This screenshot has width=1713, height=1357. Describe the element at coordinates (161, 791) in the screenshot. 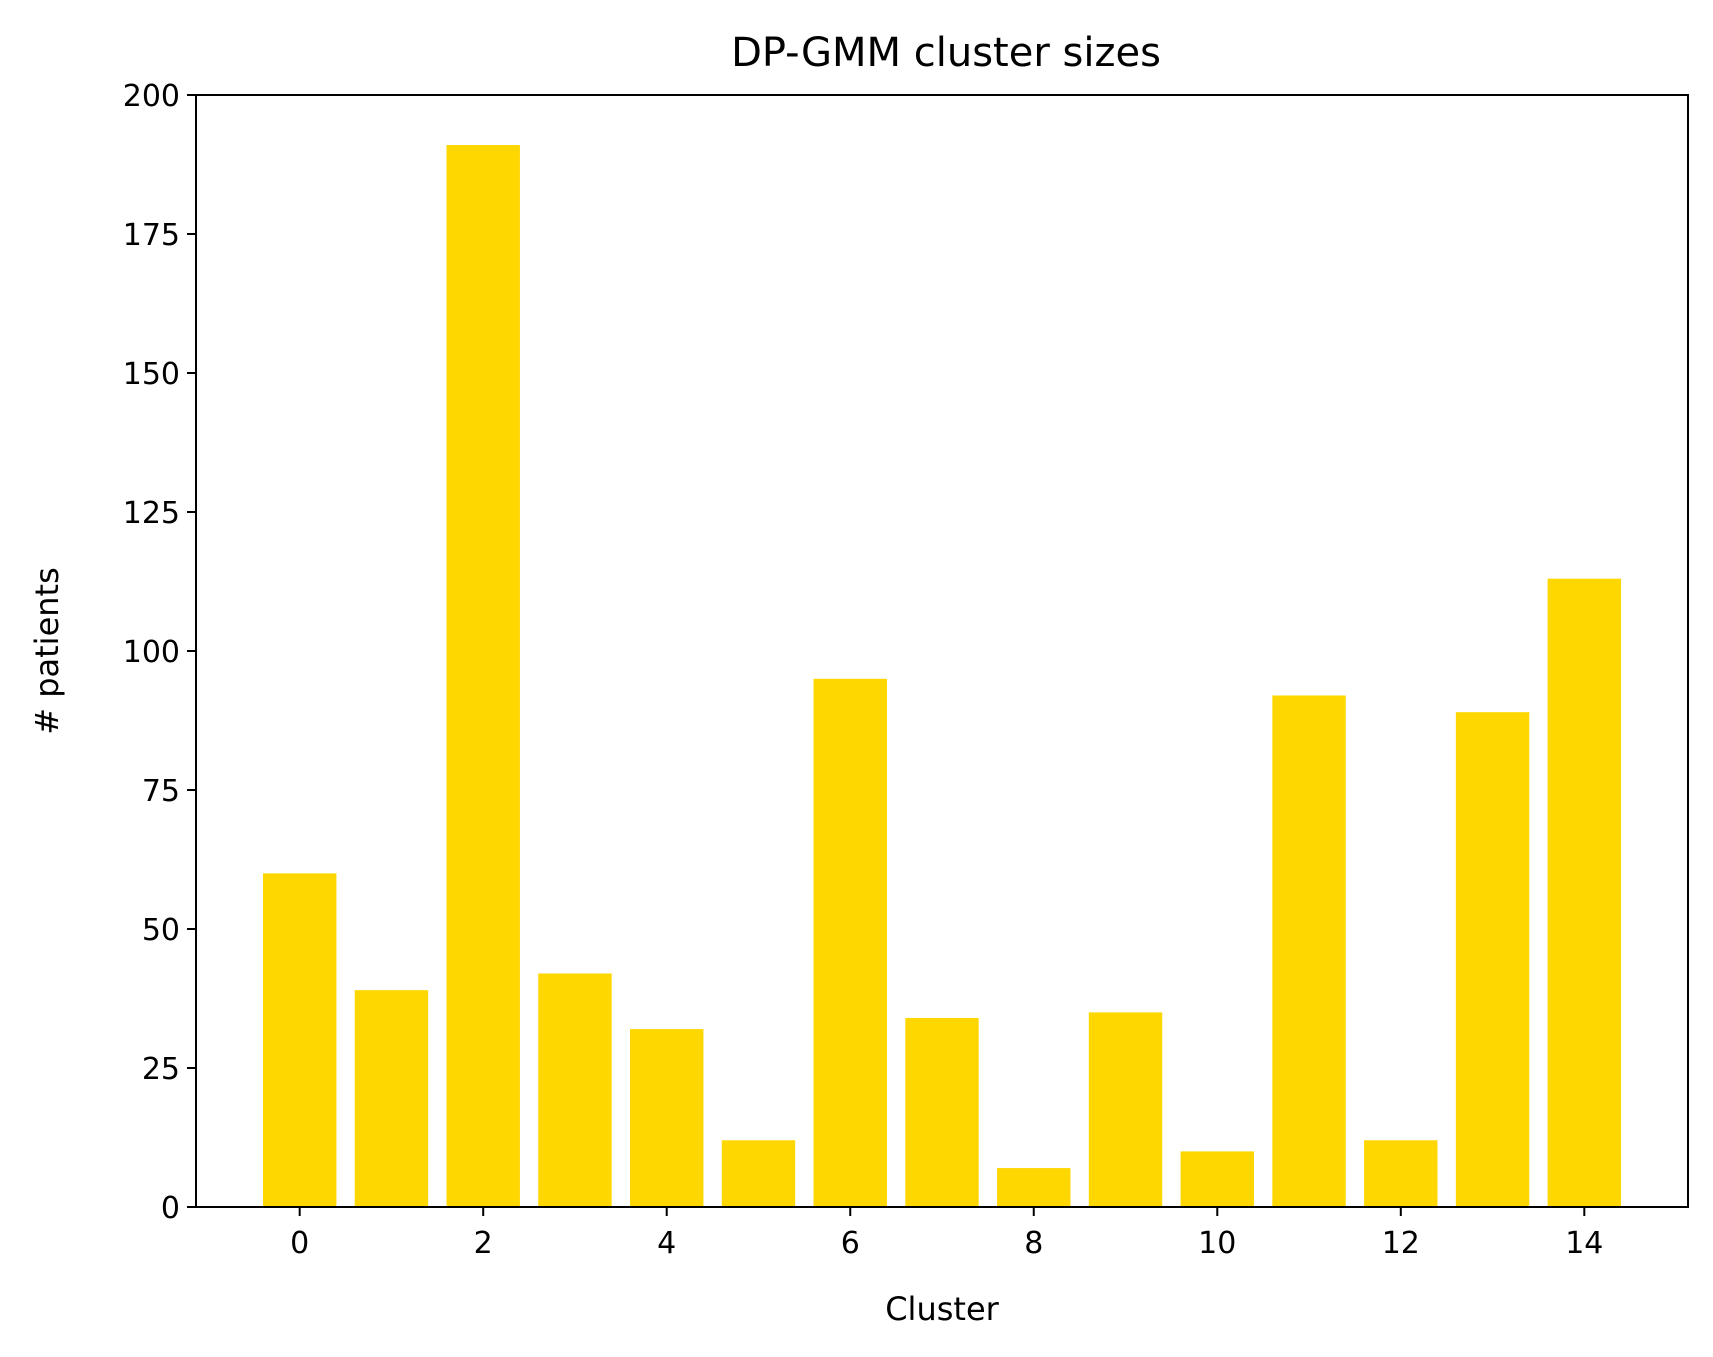

I see `y-tick-label: 75` at that location.